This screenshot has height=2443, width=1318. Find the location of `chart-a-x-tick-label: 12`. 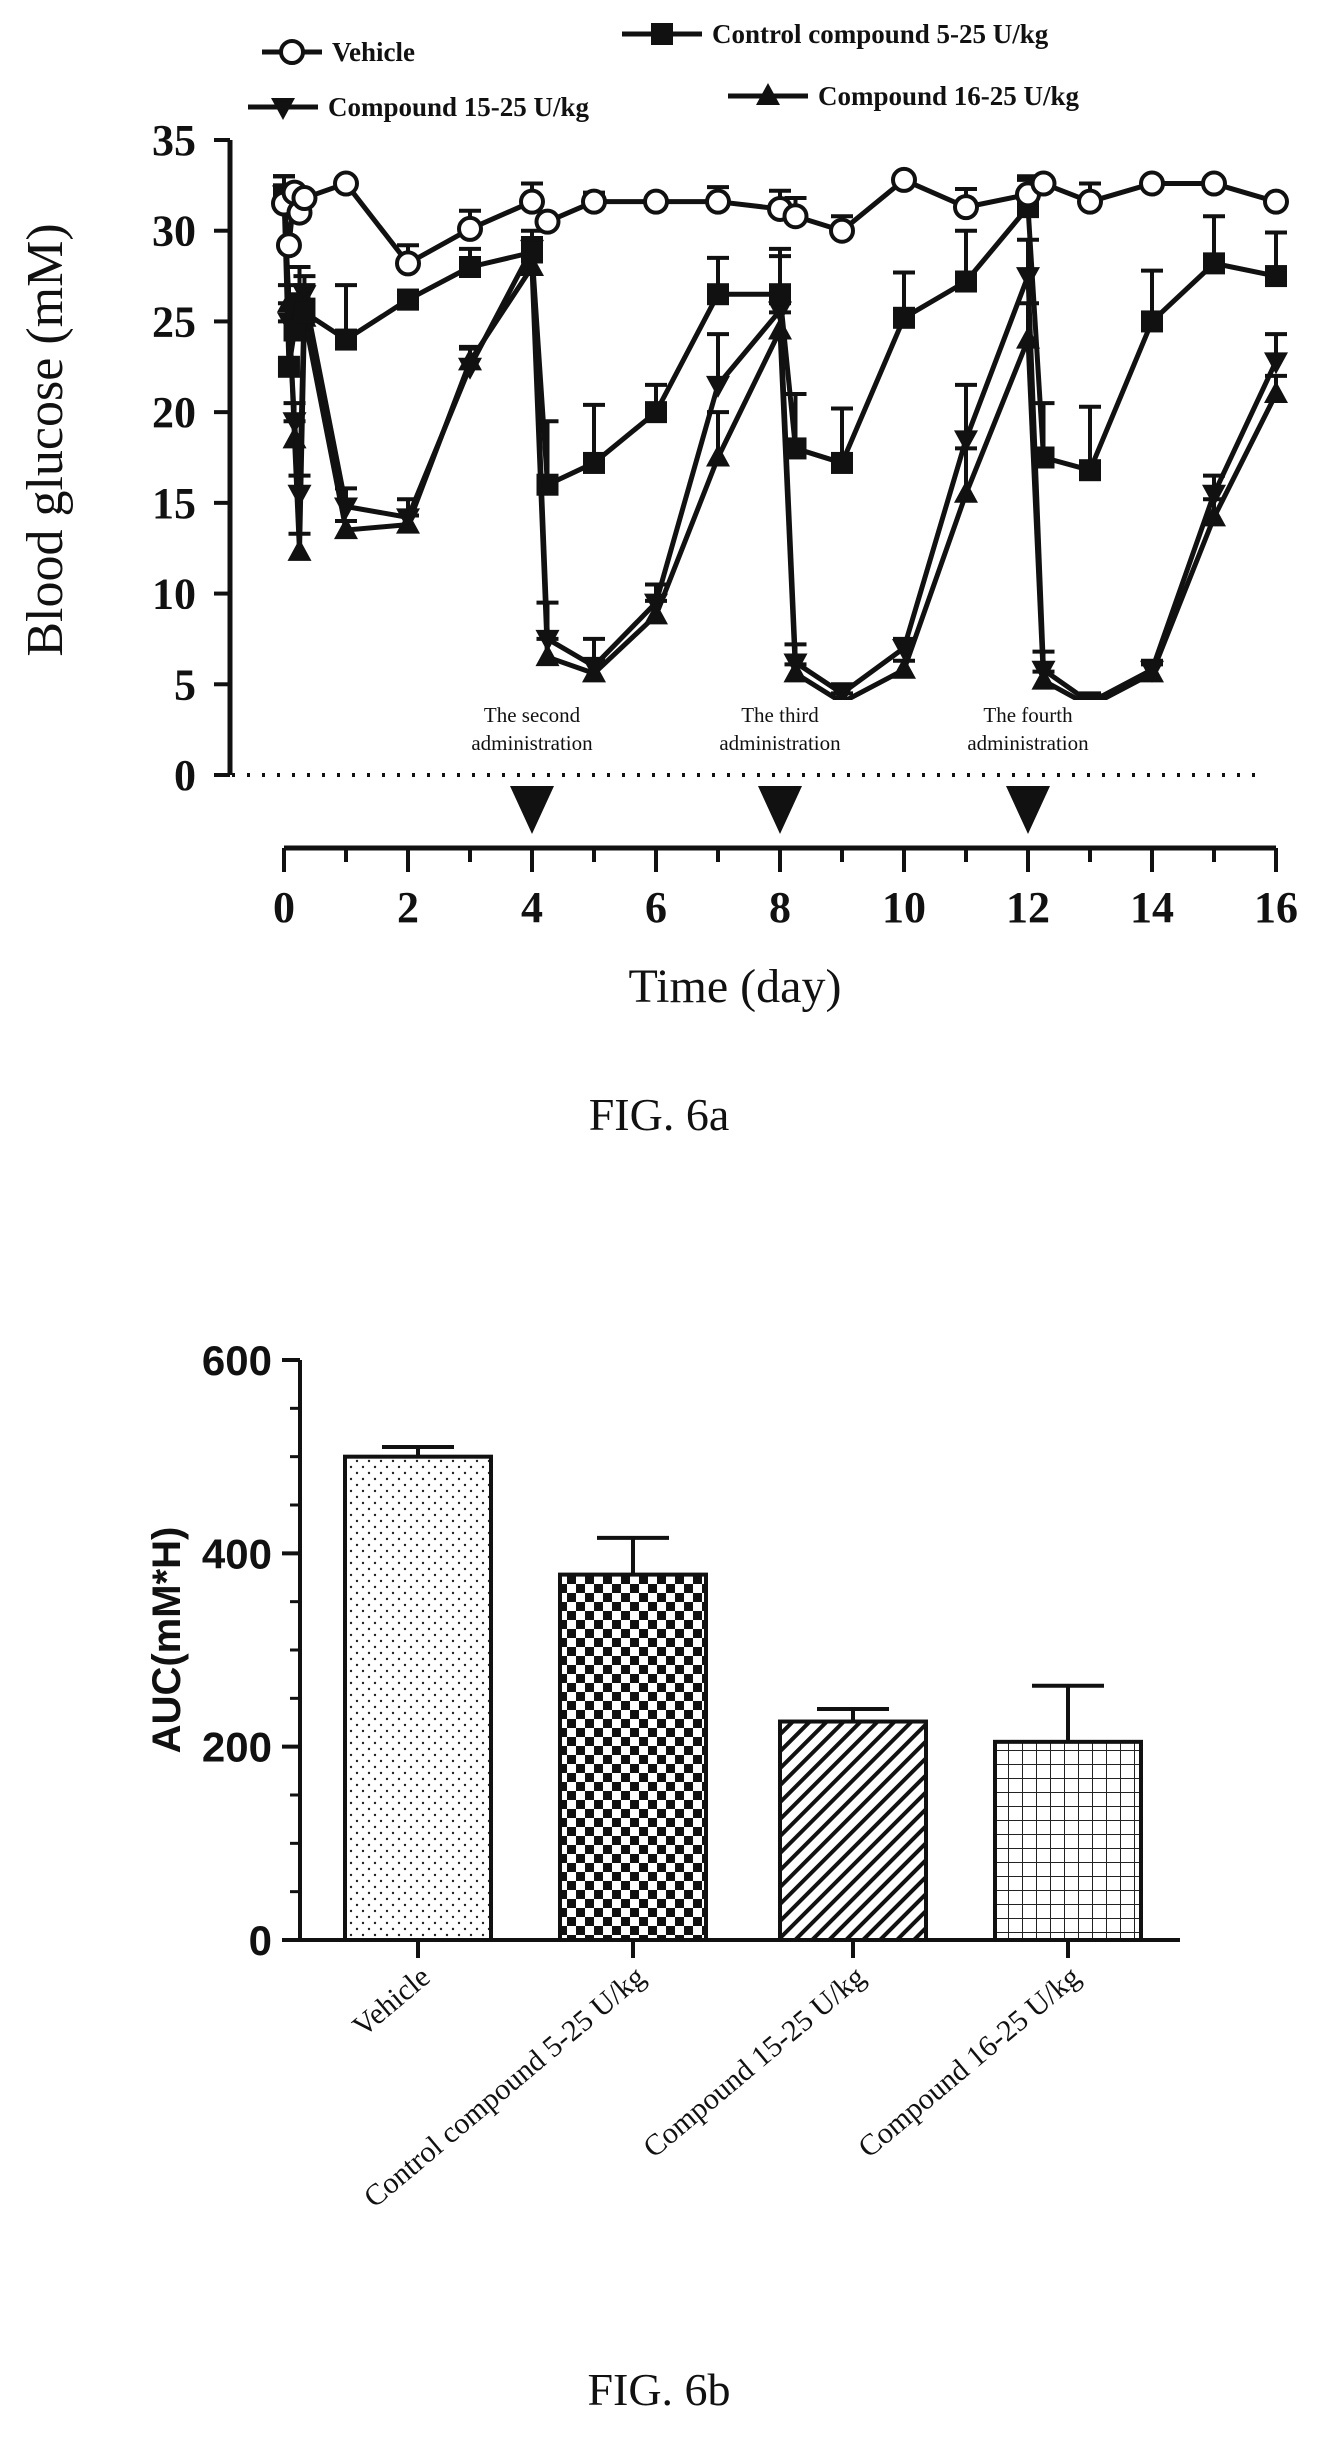

chart-a-x-tick-label: 12 is located at coordinates (1028, 907).